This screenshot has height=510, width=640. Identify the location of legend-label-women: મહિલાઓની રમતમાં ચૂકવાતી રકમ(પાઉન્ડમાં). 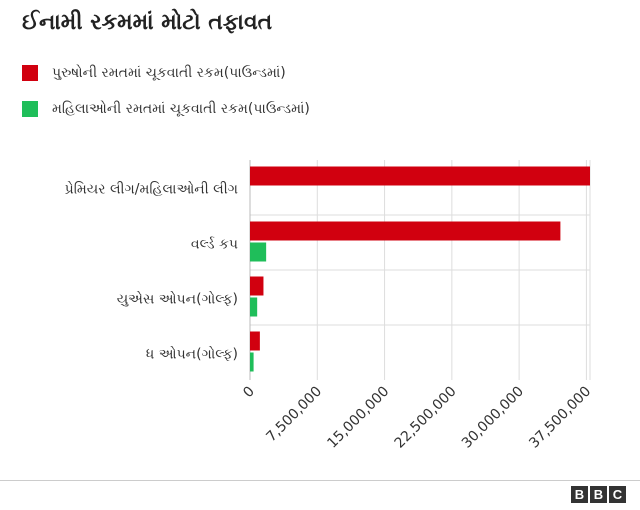
(181, 109).